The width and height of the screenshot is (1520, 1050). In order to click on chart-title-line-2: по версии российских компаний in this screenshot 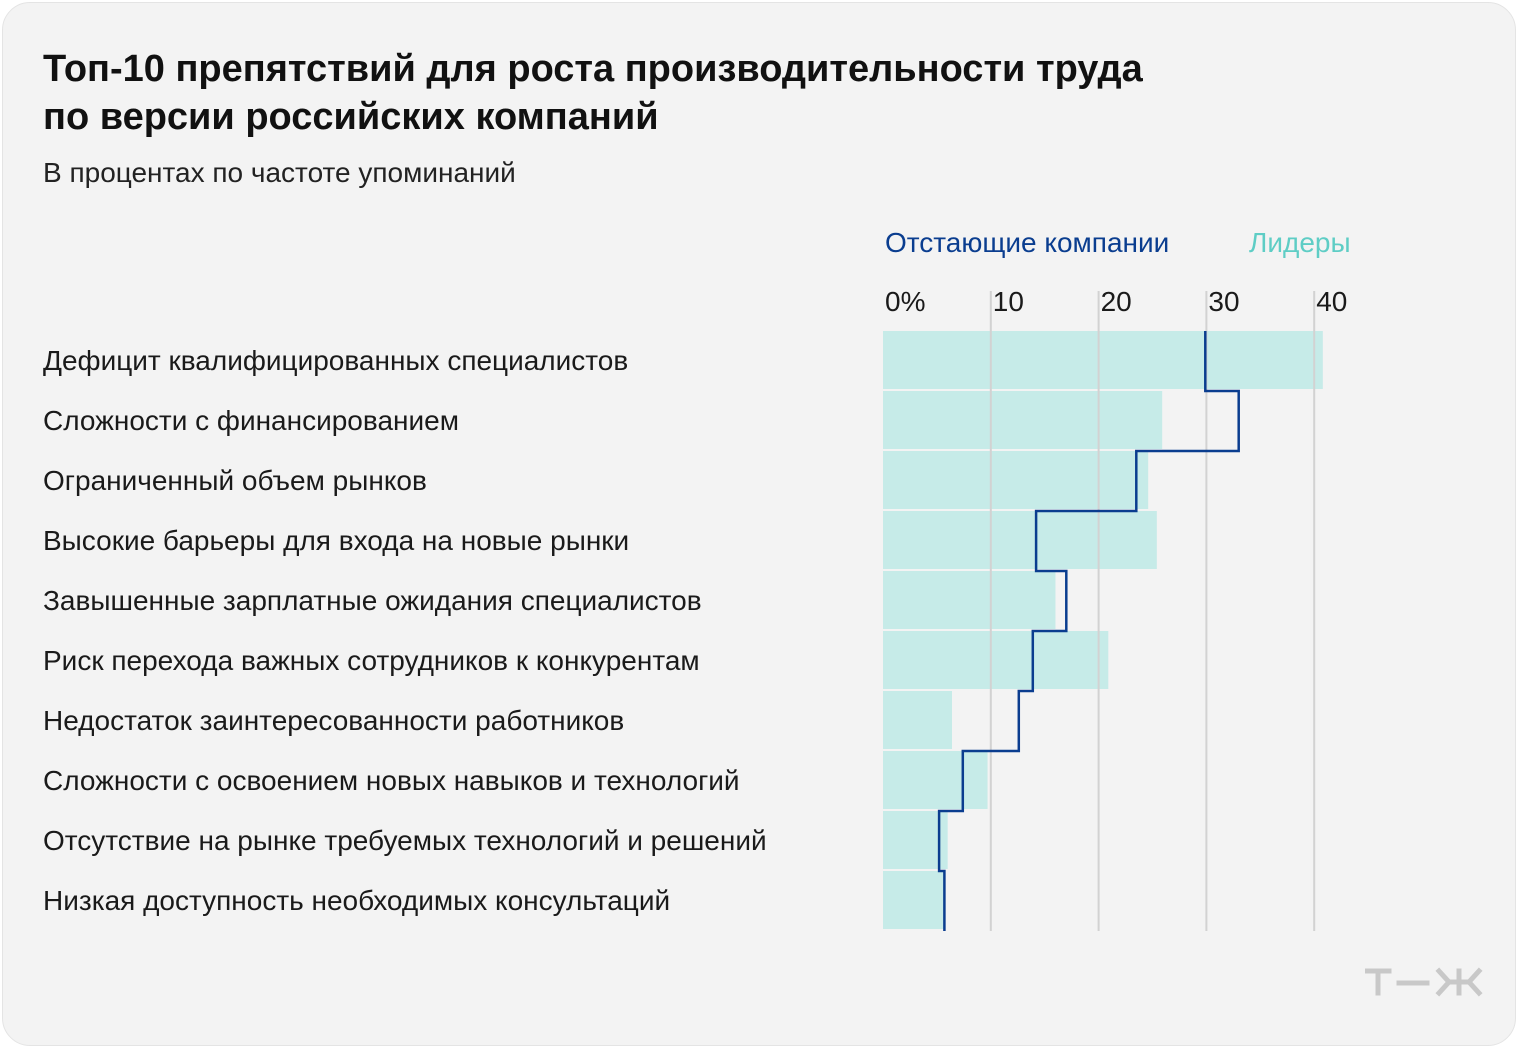, I will do `click(351, 117)`.